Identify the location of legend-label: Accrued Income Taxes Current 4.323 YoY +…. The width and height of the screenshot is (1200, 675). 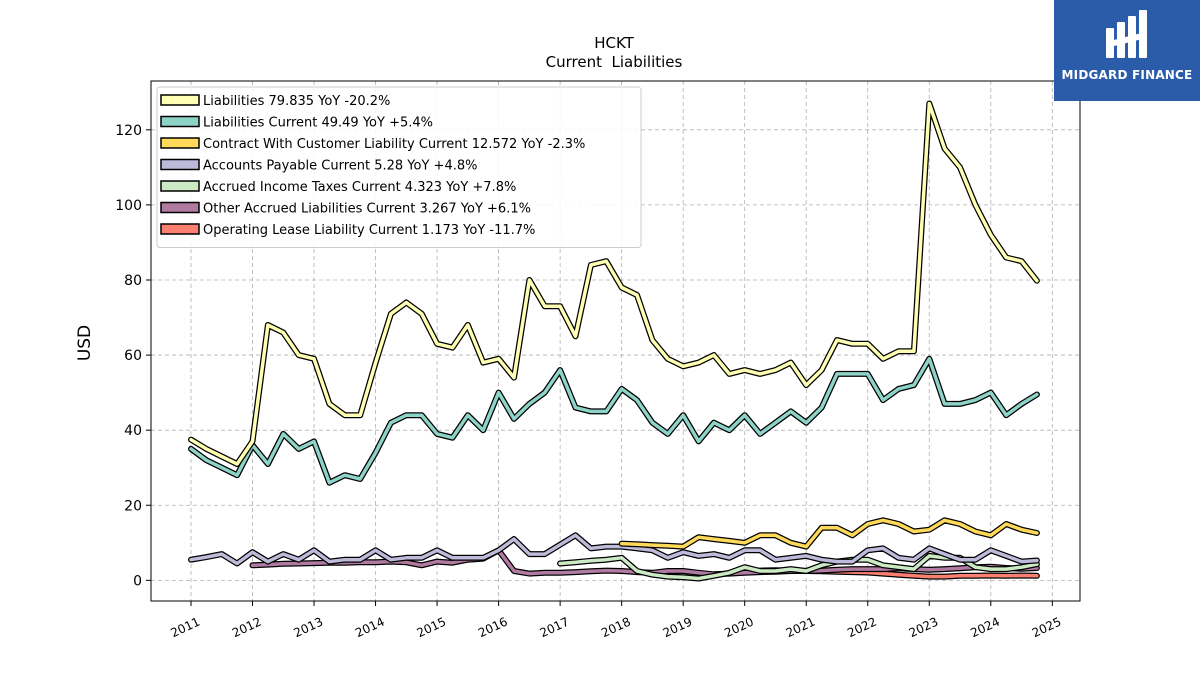
(359, 187).